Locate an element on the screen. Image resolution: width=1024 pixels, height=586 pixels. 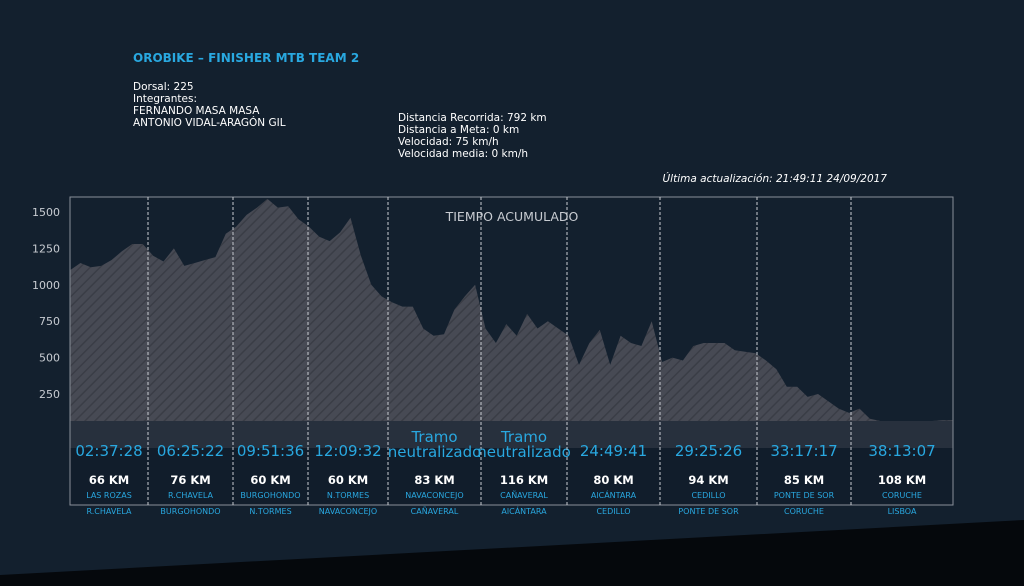
distancia-meta: Distancia a Meta: 0 km is located at coordinates (459, 130).